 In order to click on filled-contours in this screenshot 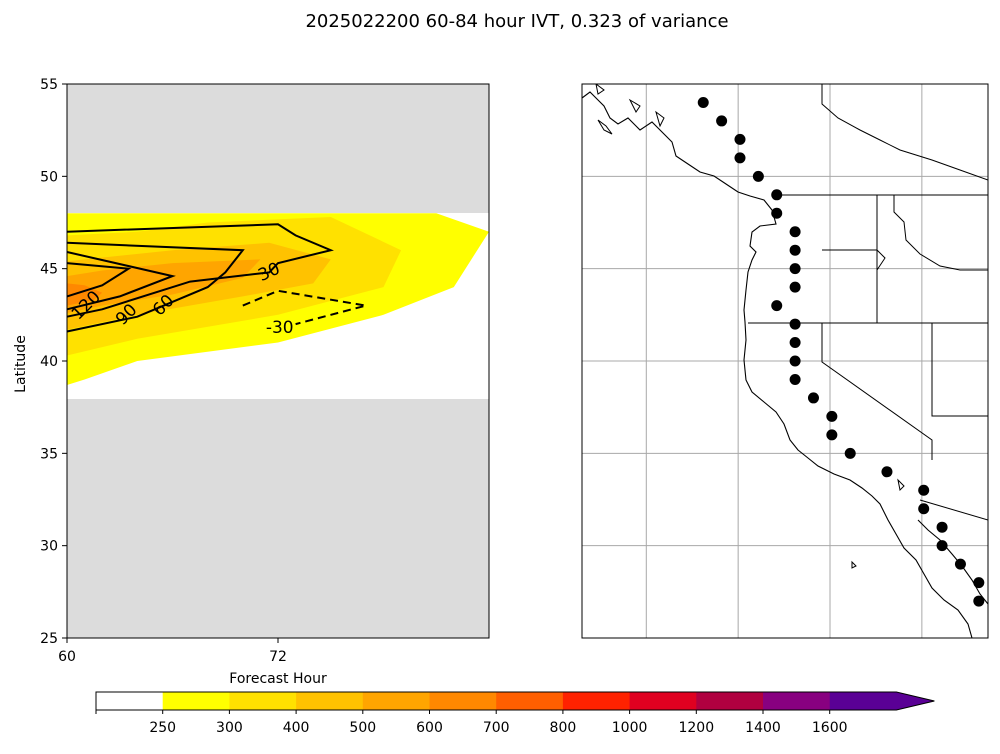, I will do `click(278, 299)`.